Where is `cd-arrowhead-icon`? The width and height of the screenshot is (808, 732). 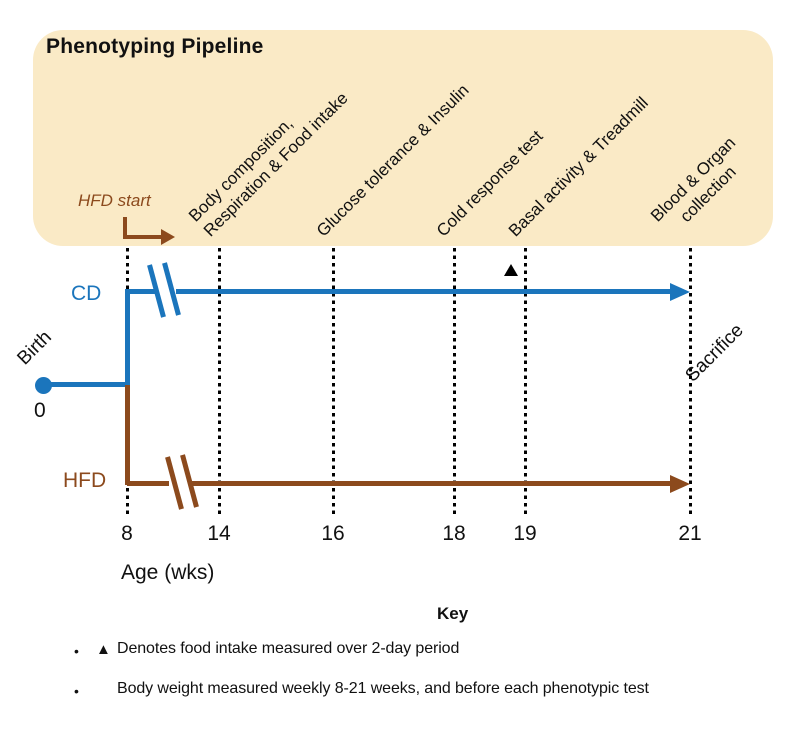
cd-arrowhead-icon is located at coordinates (680, 292).